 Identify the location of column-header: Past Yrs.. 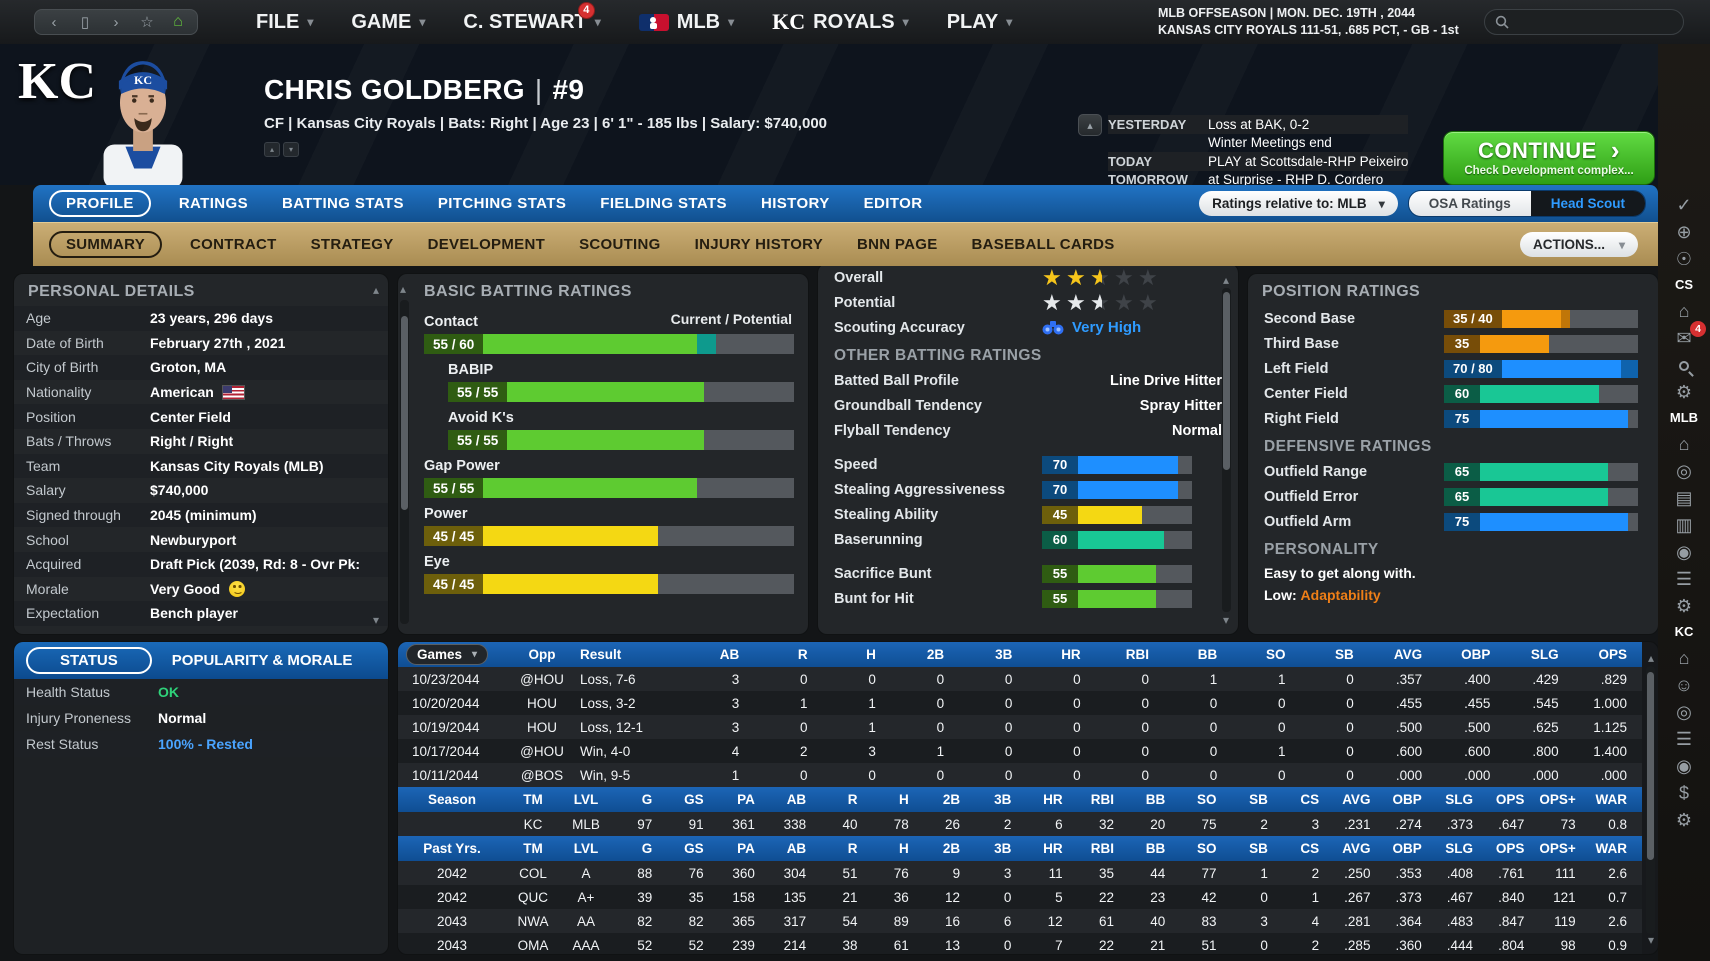
(454, 848).